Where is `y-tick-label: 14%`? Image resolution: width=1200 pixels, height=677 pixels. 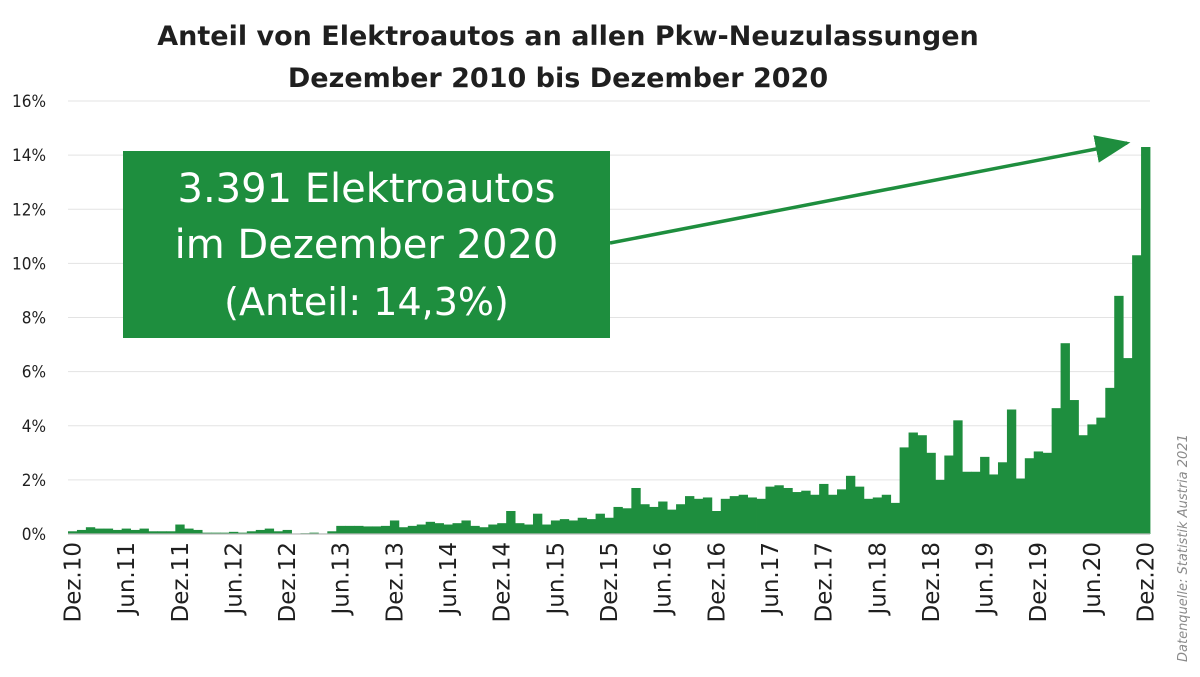 y-tick-label: 14% is located at coordinates (29, 156).